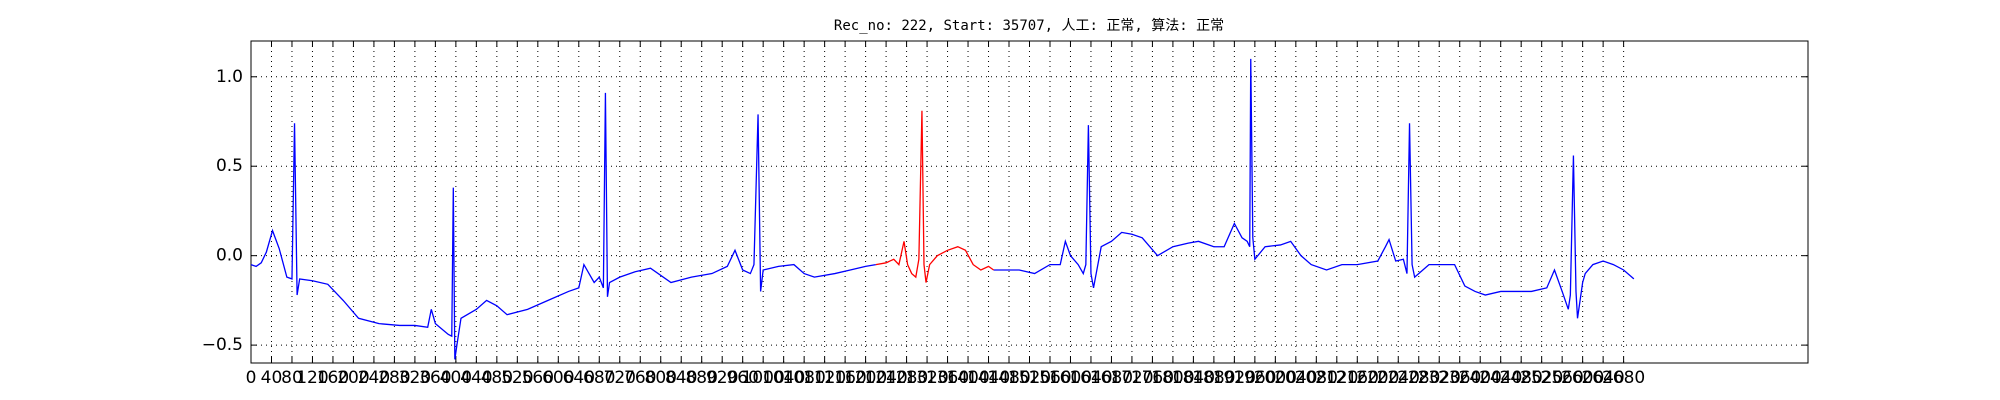  What do you see at coordinates (1008, 378) in the screenshot?
I see `x-tick-label: 1480` at bounding box center [1008, 378].